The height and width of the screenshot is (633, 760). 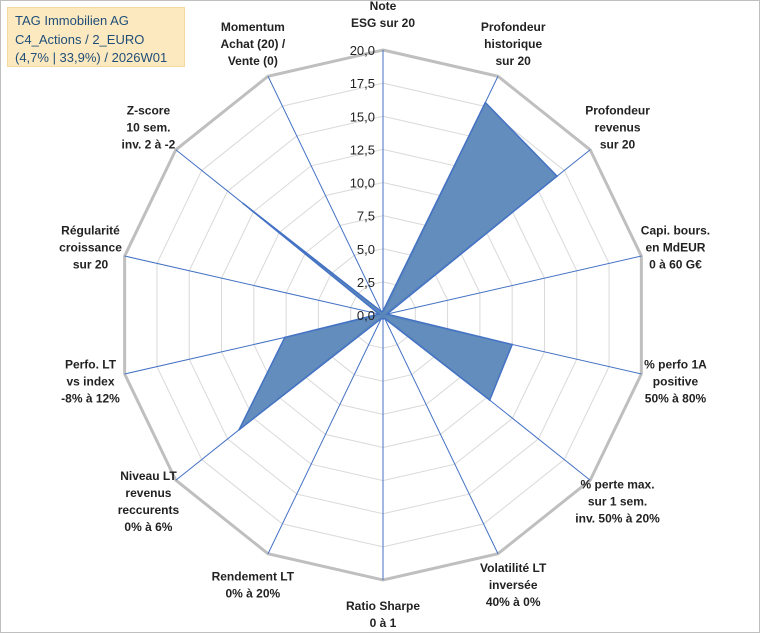 I want to click on tick-label-1: 2,5, so click(x=366, y=282).